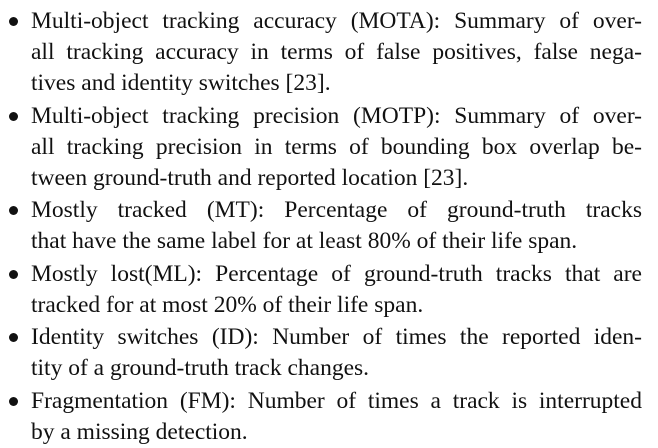  Describe the element at coordinates (200, 368) in the screenshot. I see `text-line: tity of a ground-truth track changes.` at that location.